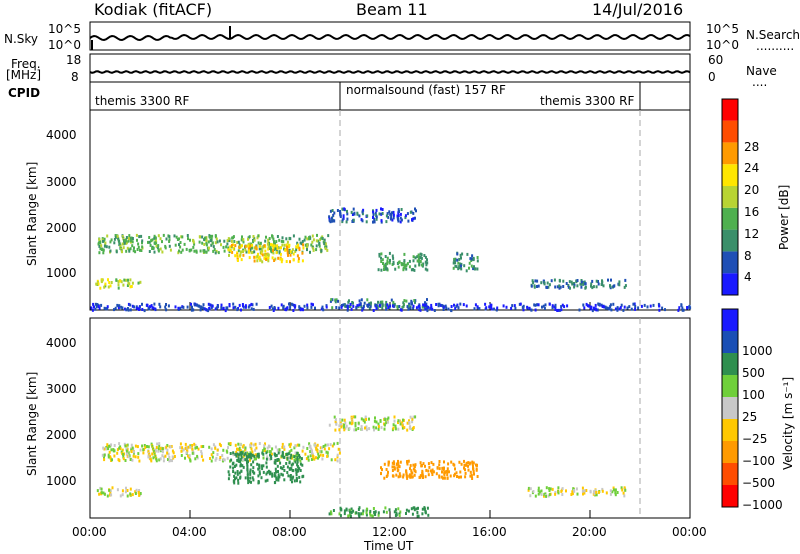 This screenshot has height=554, width=800. I want to click on velocity-colorbar-frame, so click(730, 408).